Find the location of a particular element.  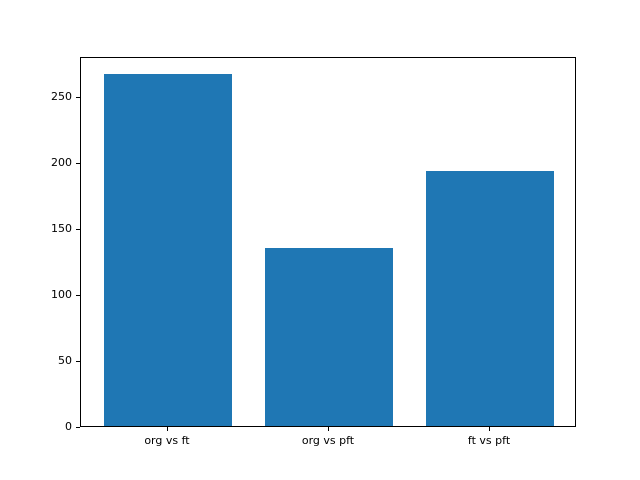

y-tick-label: 250 is located at coordinates (61, 97).